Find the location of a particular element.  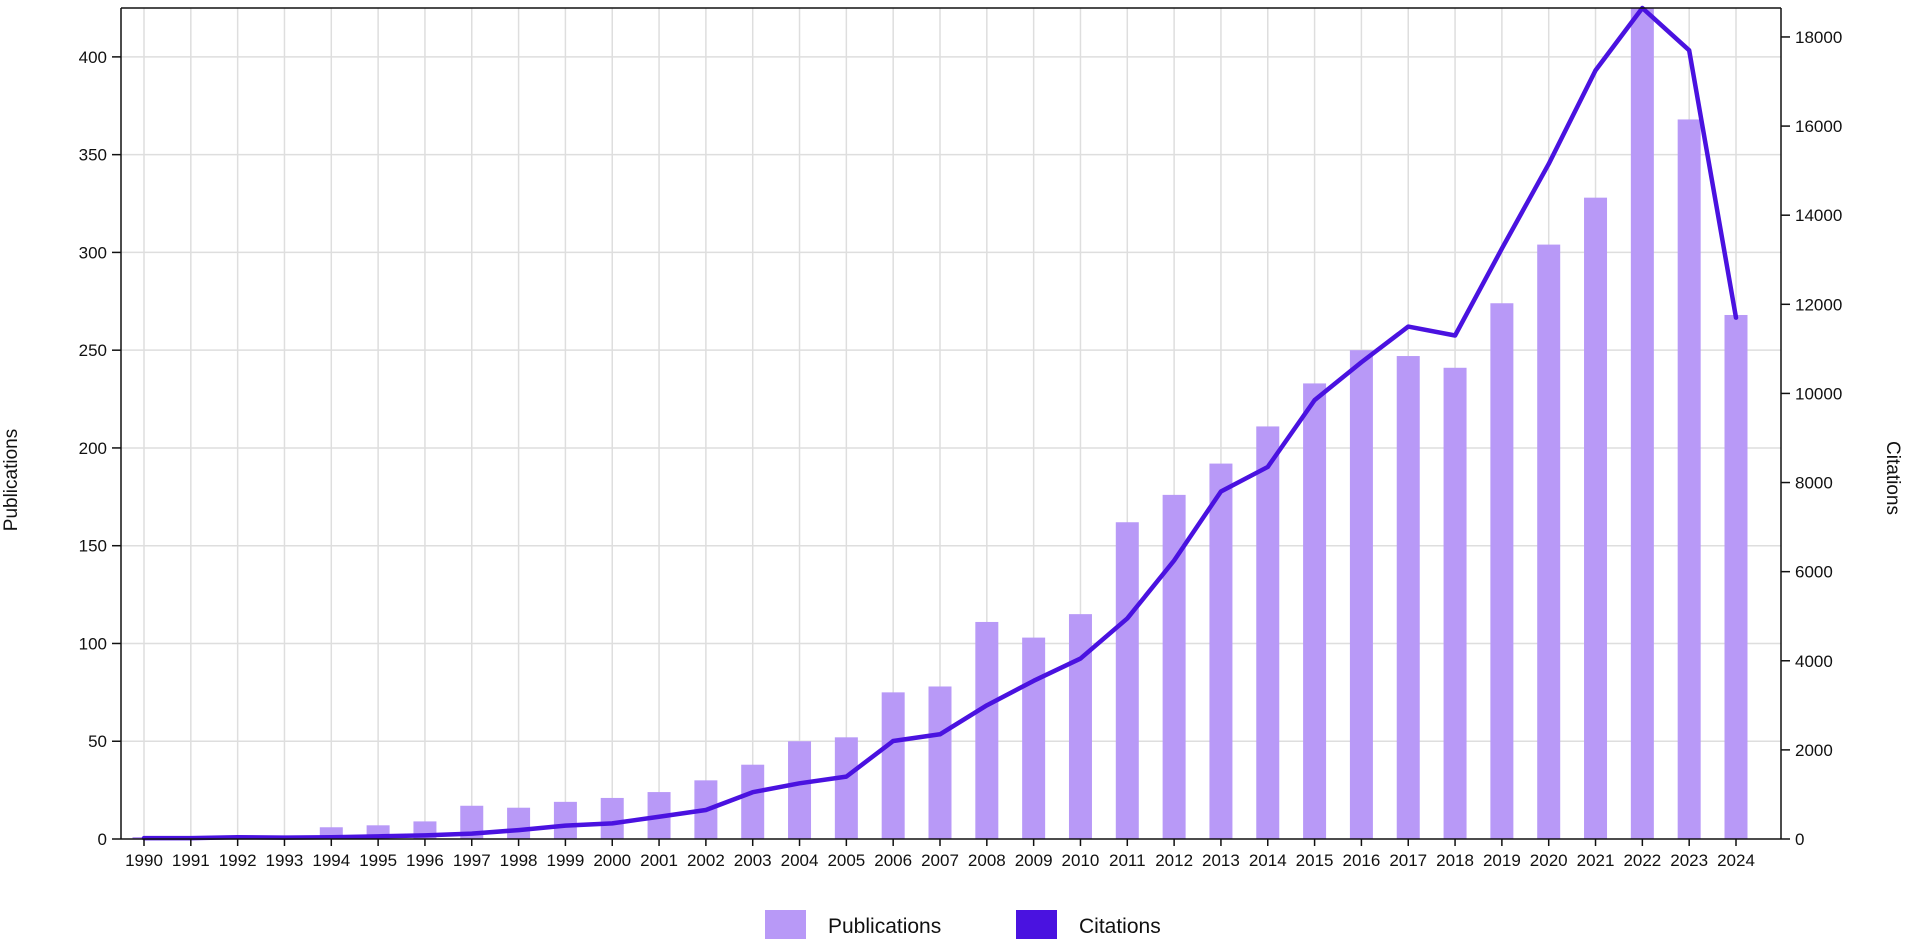

tick-label-x-1996: 1996 is located at coordinates (425, 860).